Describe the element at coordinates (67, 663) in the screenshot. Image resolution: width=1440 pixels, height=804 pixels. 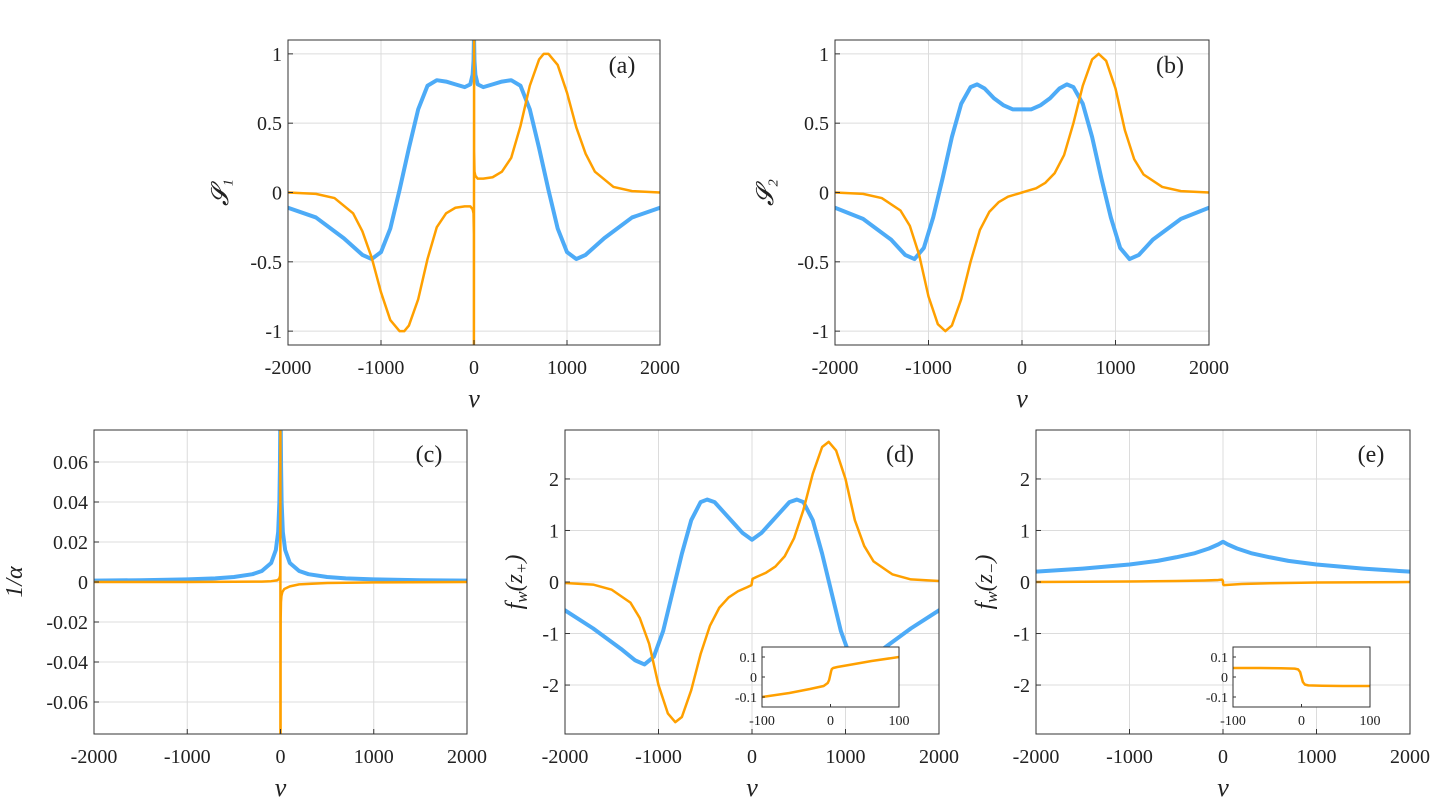
I see `y-tick-label: -0.04` at that location.